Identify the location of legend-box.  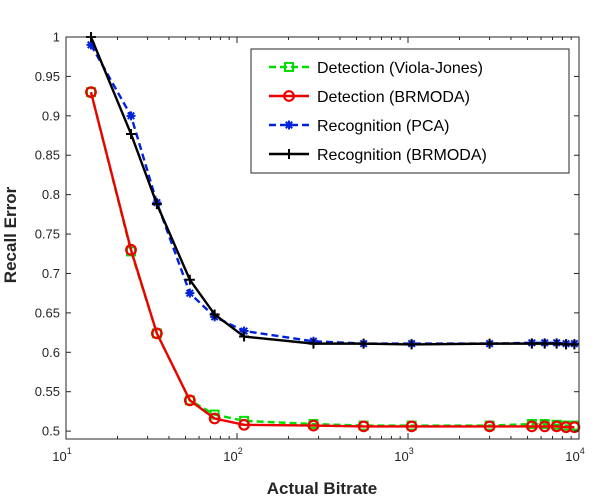
(410, 111).